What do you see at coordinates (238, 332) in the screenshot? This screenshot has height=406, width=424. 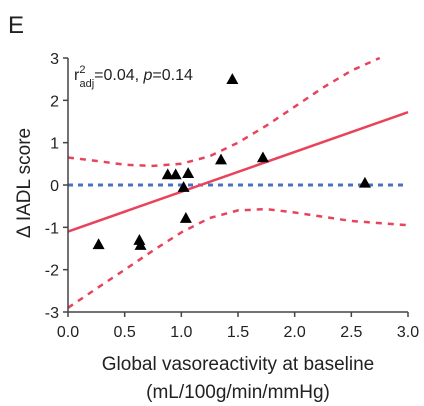 I see `x-tick-label: 1.5` at bounding box center [238, 332].